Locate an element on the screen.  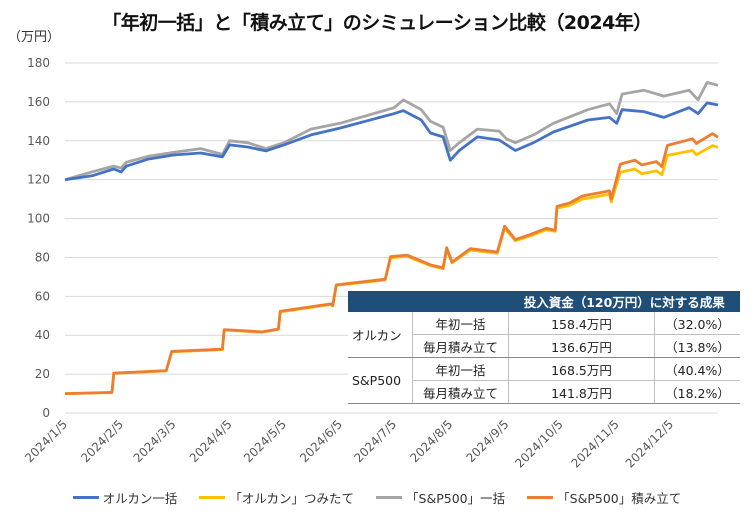
table-row: 毎月積み立て 141.8万円 （18.2%） is located at coordinates (544, 392).